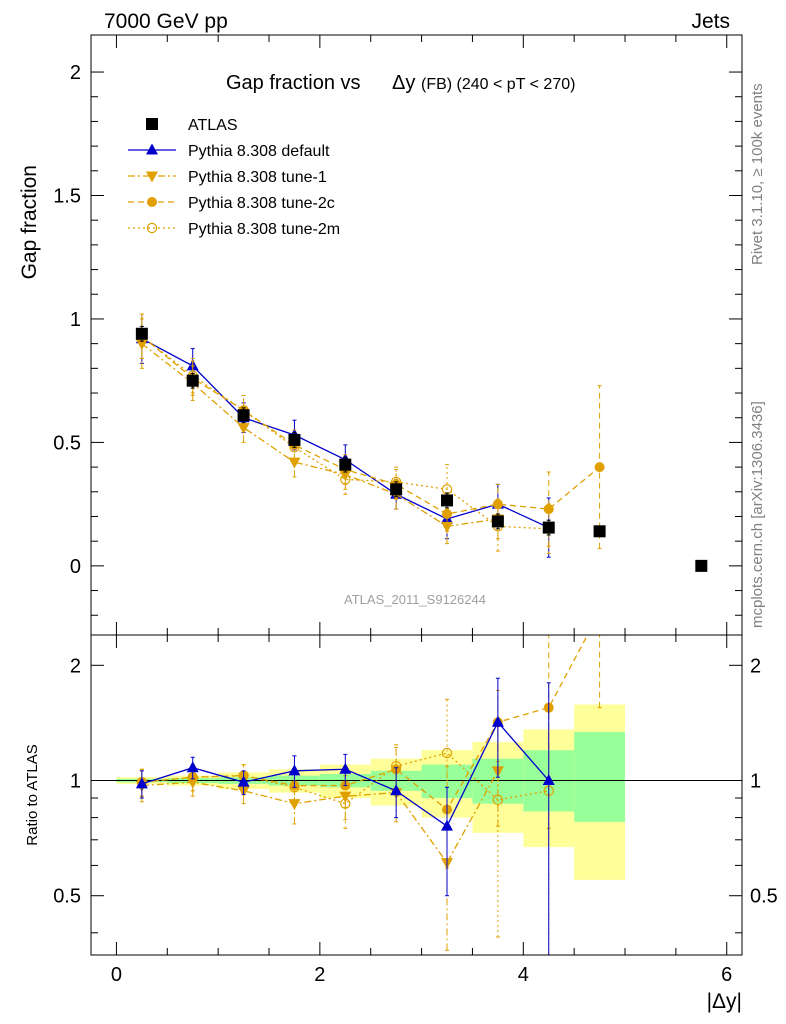  Describe the element at coordinates (264, 229) in the screenshot. I see `legend-label: Pythia 8.308 tune-2m` at that location.